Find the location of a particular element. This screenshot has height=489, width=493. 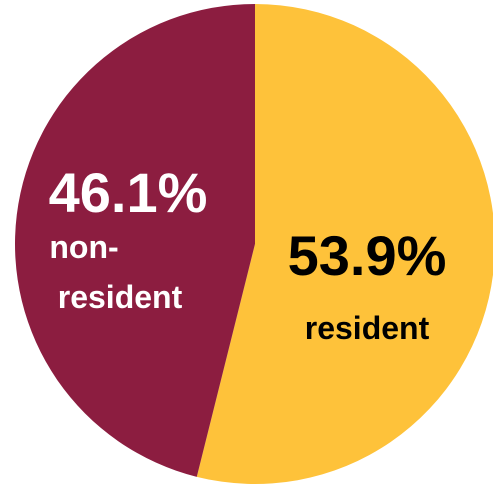

slice-label-group-resident: 53.9% resident is located at coordinates (367, 285).